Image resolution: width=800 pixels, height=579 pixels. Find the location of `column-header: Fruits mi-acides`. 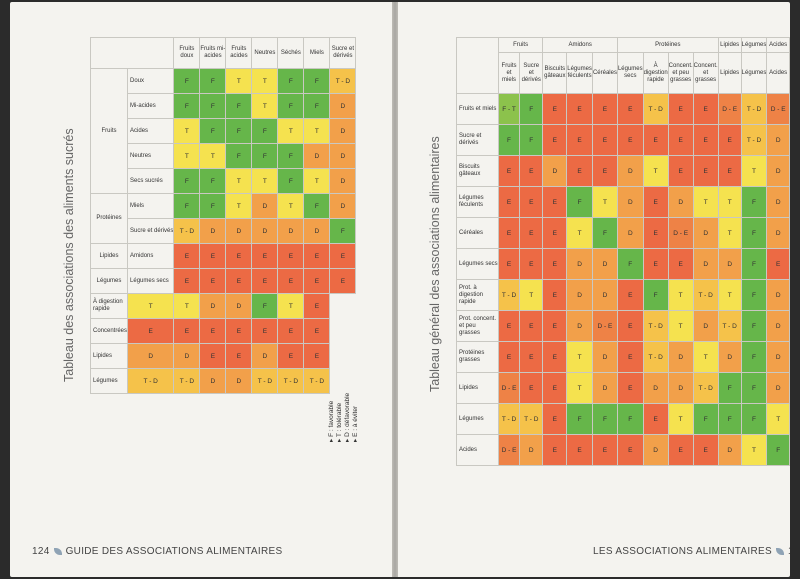

column-header: Fruits mi-acides is located at coordinates (213, 53).